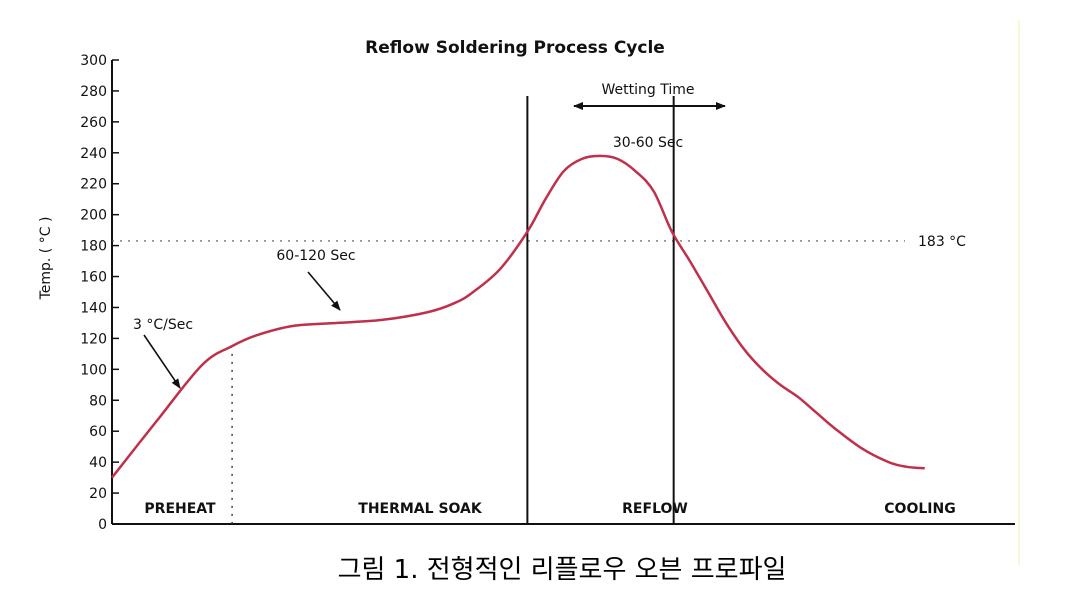 This screenshot has width=1092, height=600. I want to click on y-tick-label: 0, so click(102, 525).